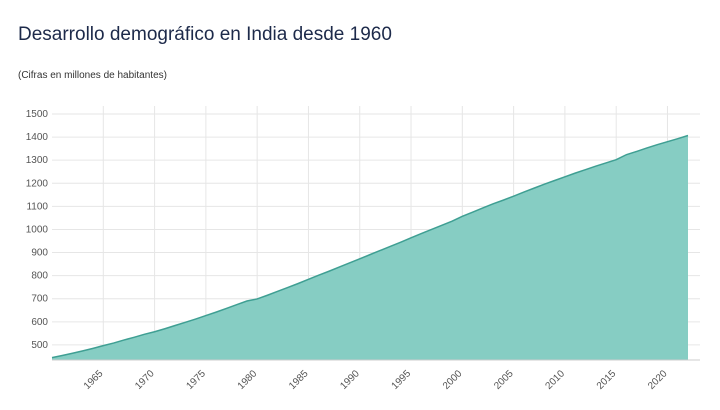 The image size is (720, 410). I want to click on x-tick-label: 1990, so click(350, 380).